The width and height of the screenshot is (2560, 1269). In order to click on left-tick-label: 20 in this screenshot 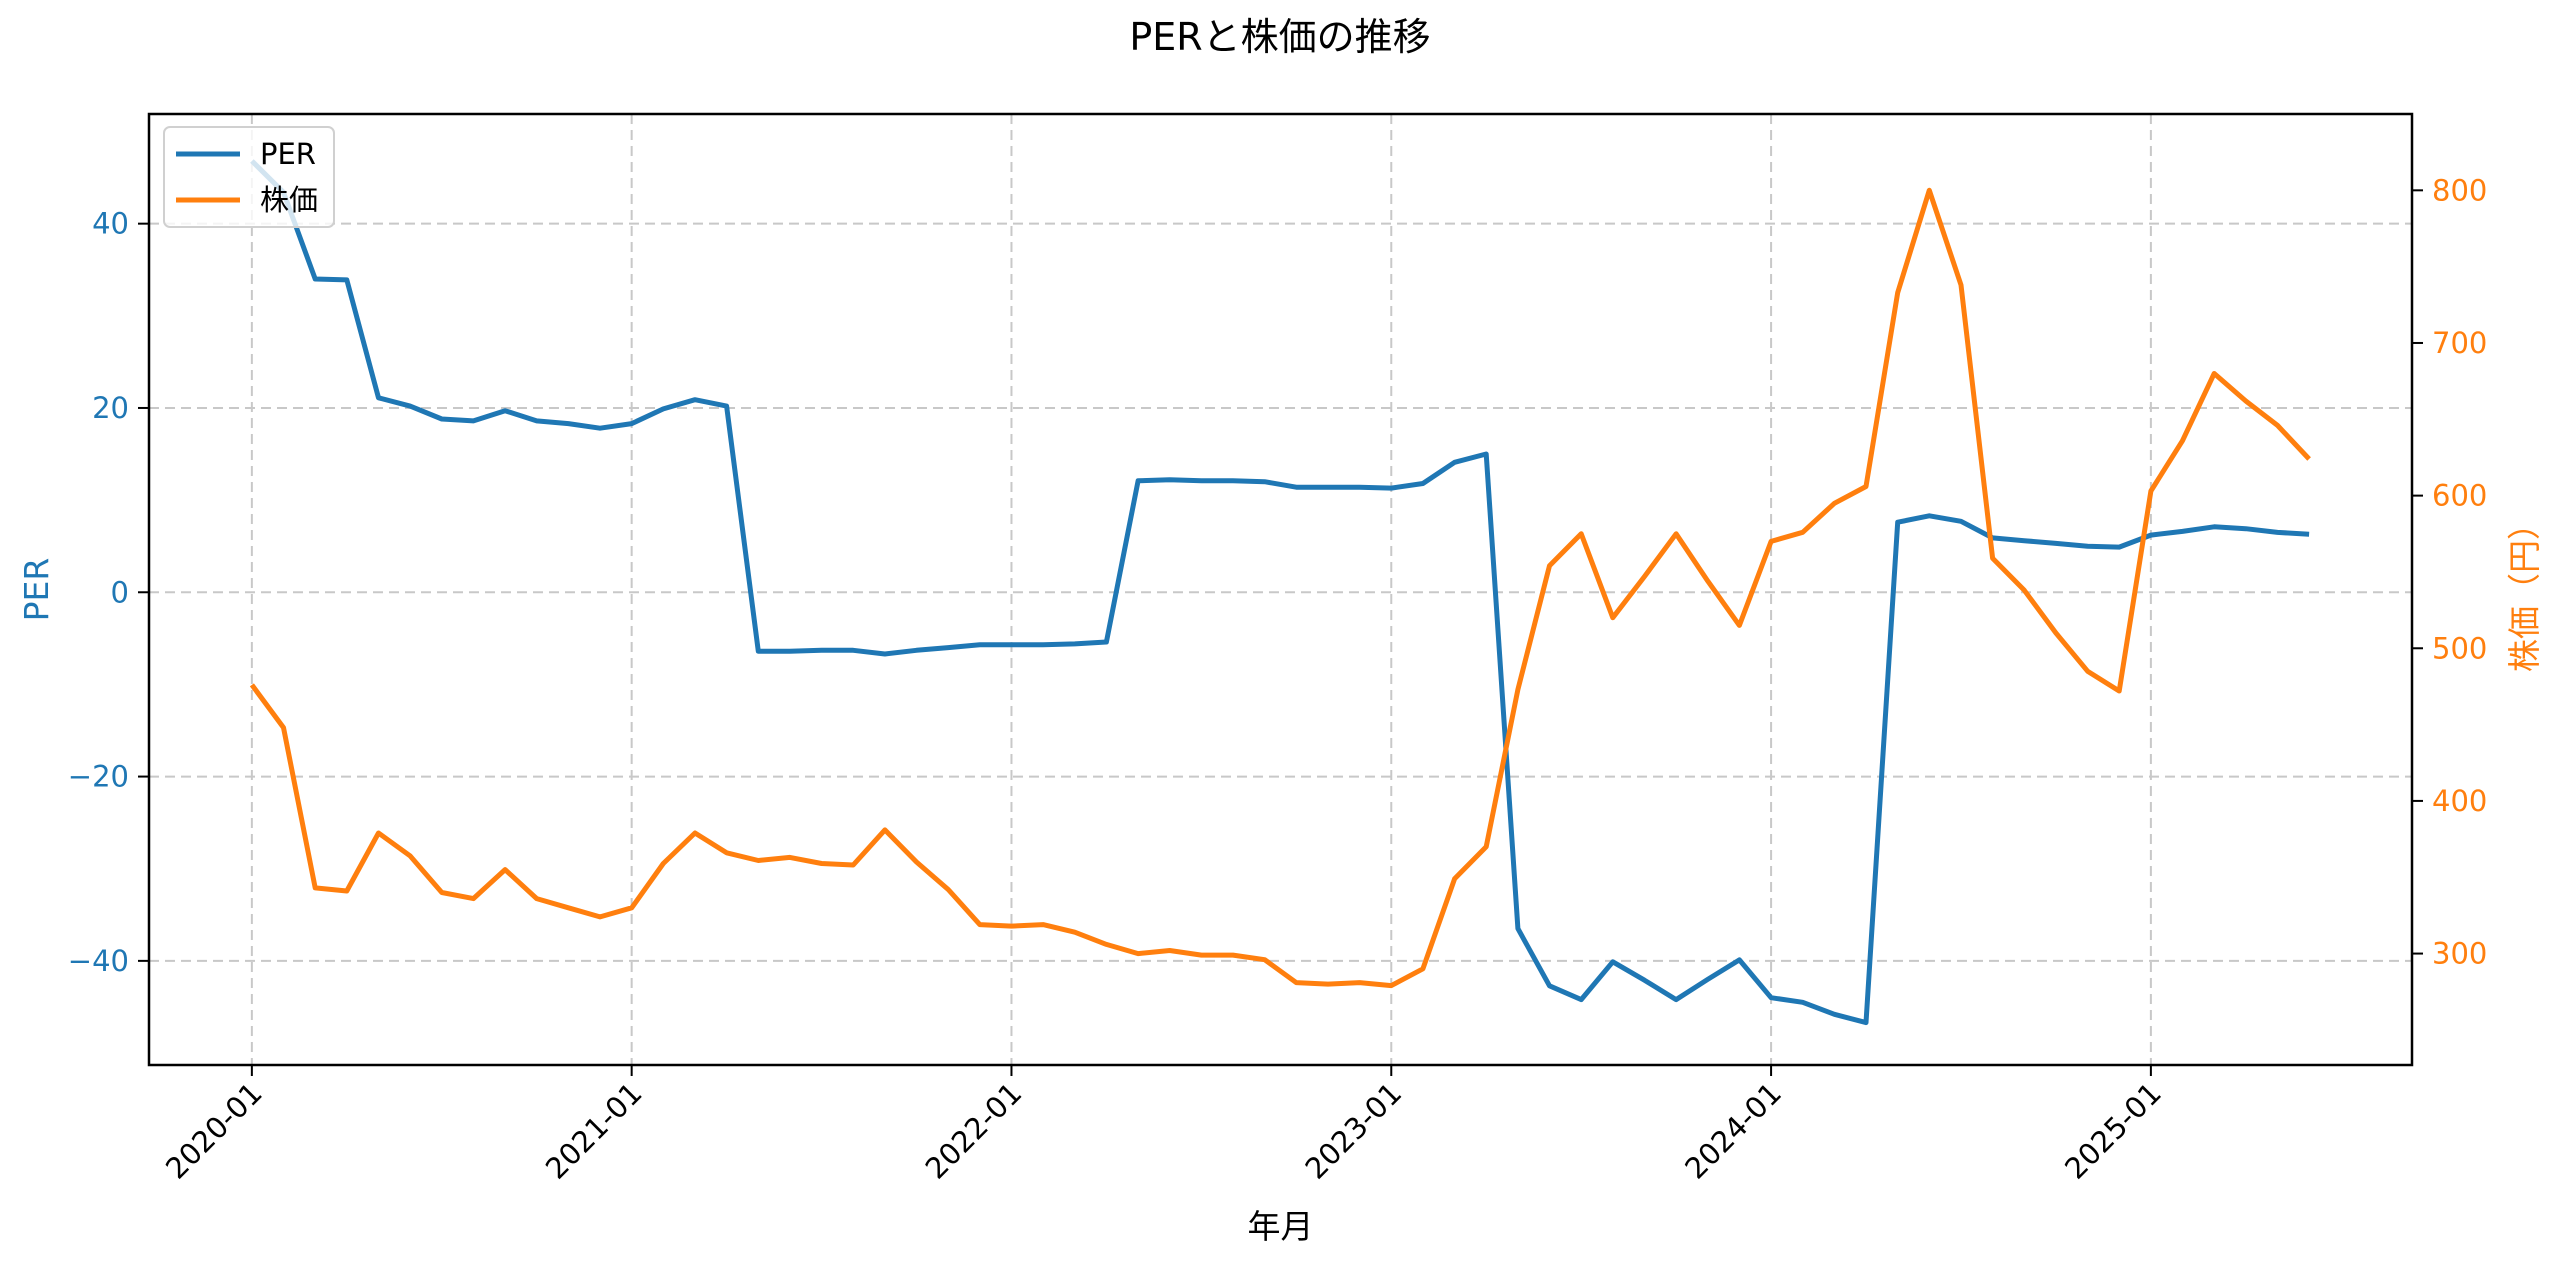, I will do `click(110, 408)`.